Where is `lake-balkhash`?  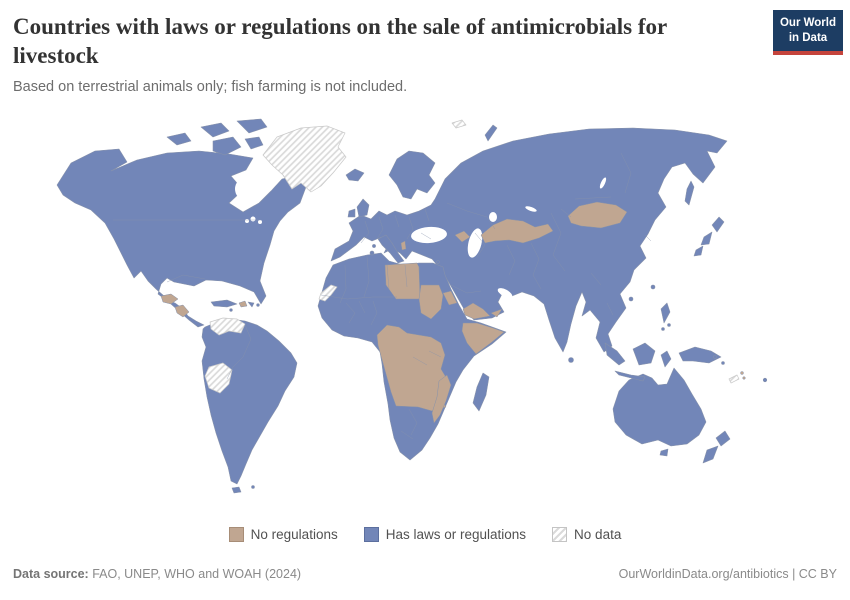
lake-balkhash is located at coordinates (531, 209).